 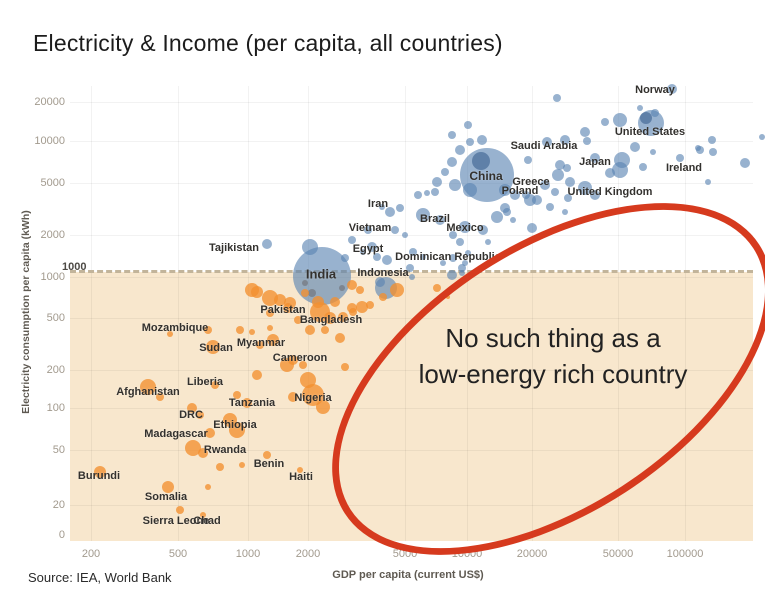 What do you see at coordinates (650, 132) in the screenshot?
I see `country-label: United States` at bounding box center [650, 132].